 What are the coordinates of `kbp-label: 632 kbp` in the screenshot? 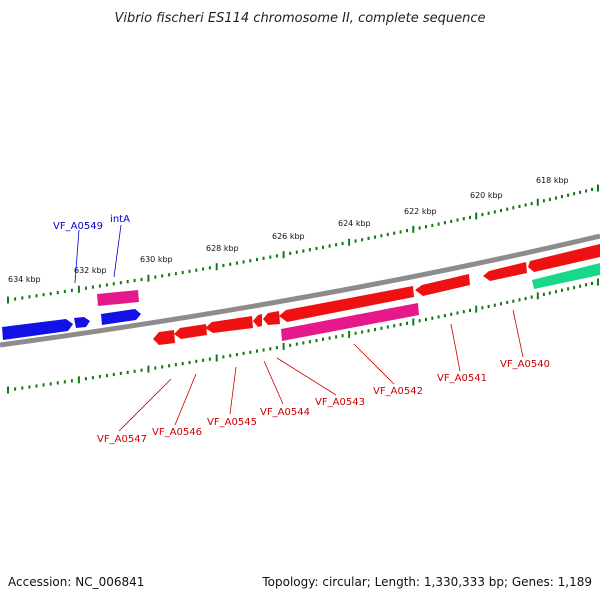 It's located at (90, 270).